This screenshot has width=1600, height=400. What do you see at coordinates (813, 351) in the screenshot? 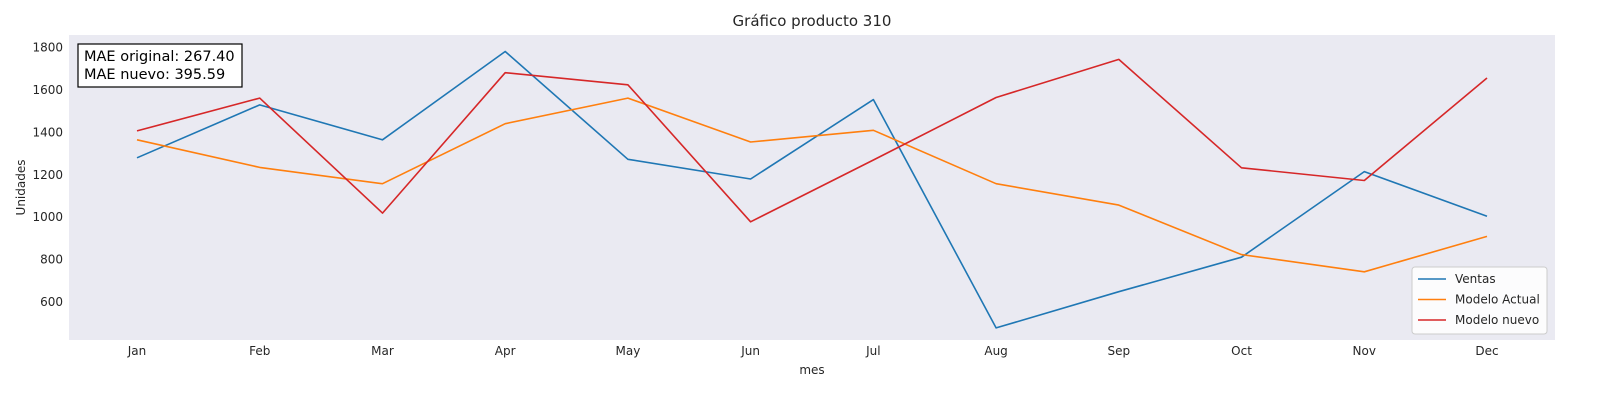
I see `x-axis-ticks: Jan Feb Mar Apr May Jun Jul Aug Sep Oct Nov Dec` at bounding box center [813, 351].